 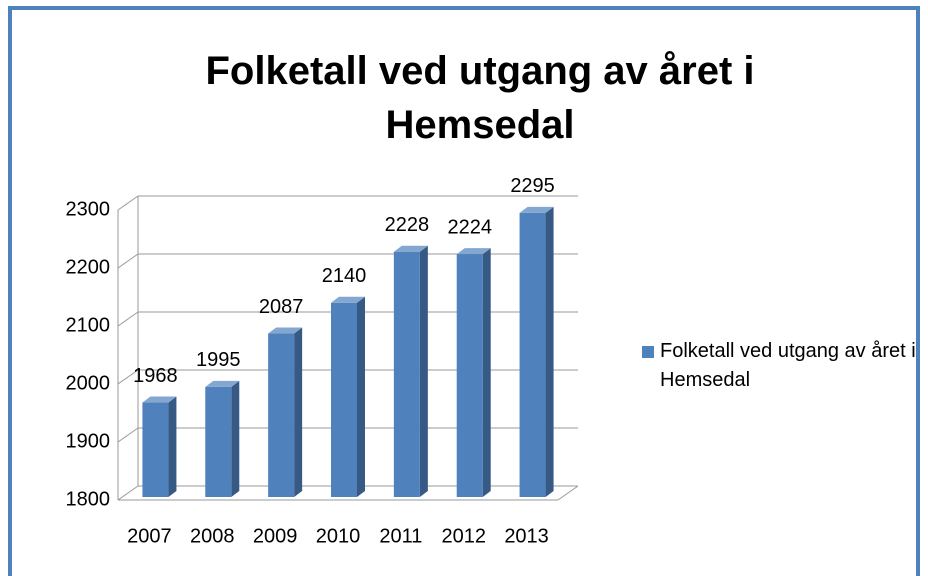 What do you see at coordinates (480, 98) in the screenshot?
I see `chart-title: Folketall ved utgang av året i Hemsedal` at bounding box center [480, 98].